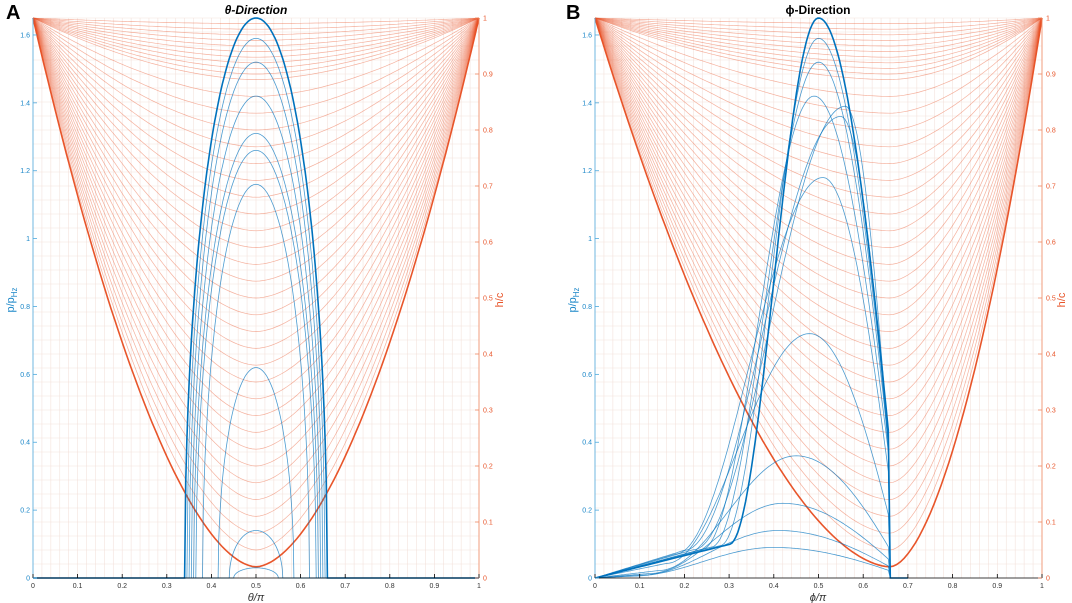 This screenshot has height=603, width=1072. What do you see at coordinates (488, 299) in the screenshot?
I see `y-tick-label-right: 0.5` at bounding box center [488, 299].